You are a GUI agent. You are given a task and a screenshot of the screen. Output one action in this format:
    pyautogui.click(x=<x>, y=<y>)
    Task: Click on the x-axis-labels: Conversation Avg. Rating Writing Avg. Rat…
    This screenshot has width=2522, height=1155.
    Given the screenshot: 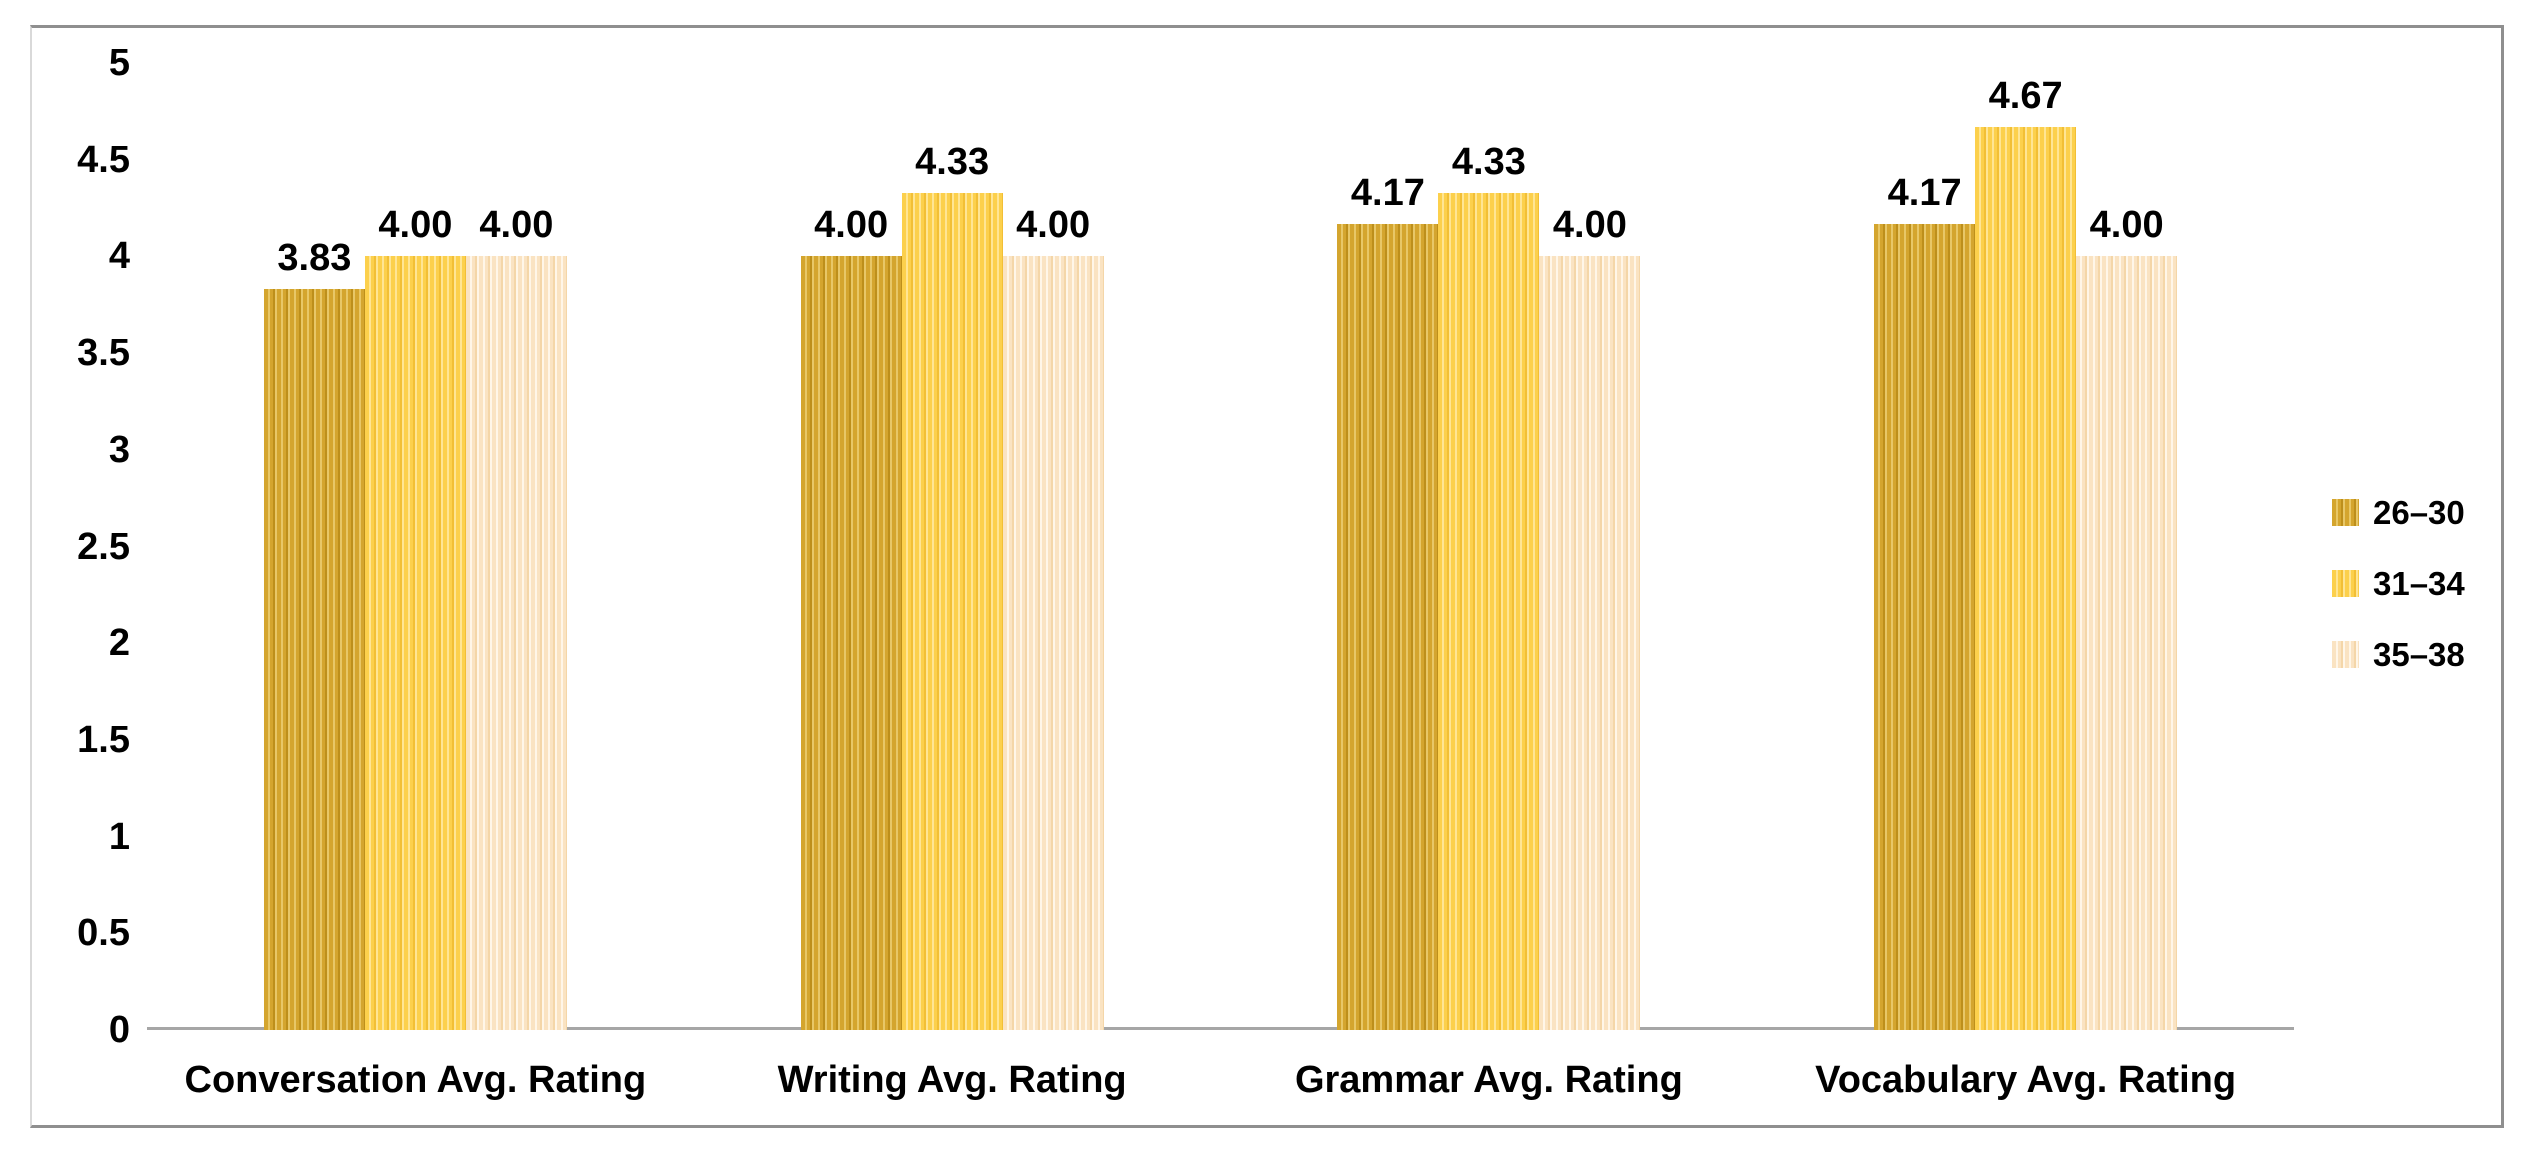 What is the action you would take?
    pyautogui.click(x=1220, y=1080)
    